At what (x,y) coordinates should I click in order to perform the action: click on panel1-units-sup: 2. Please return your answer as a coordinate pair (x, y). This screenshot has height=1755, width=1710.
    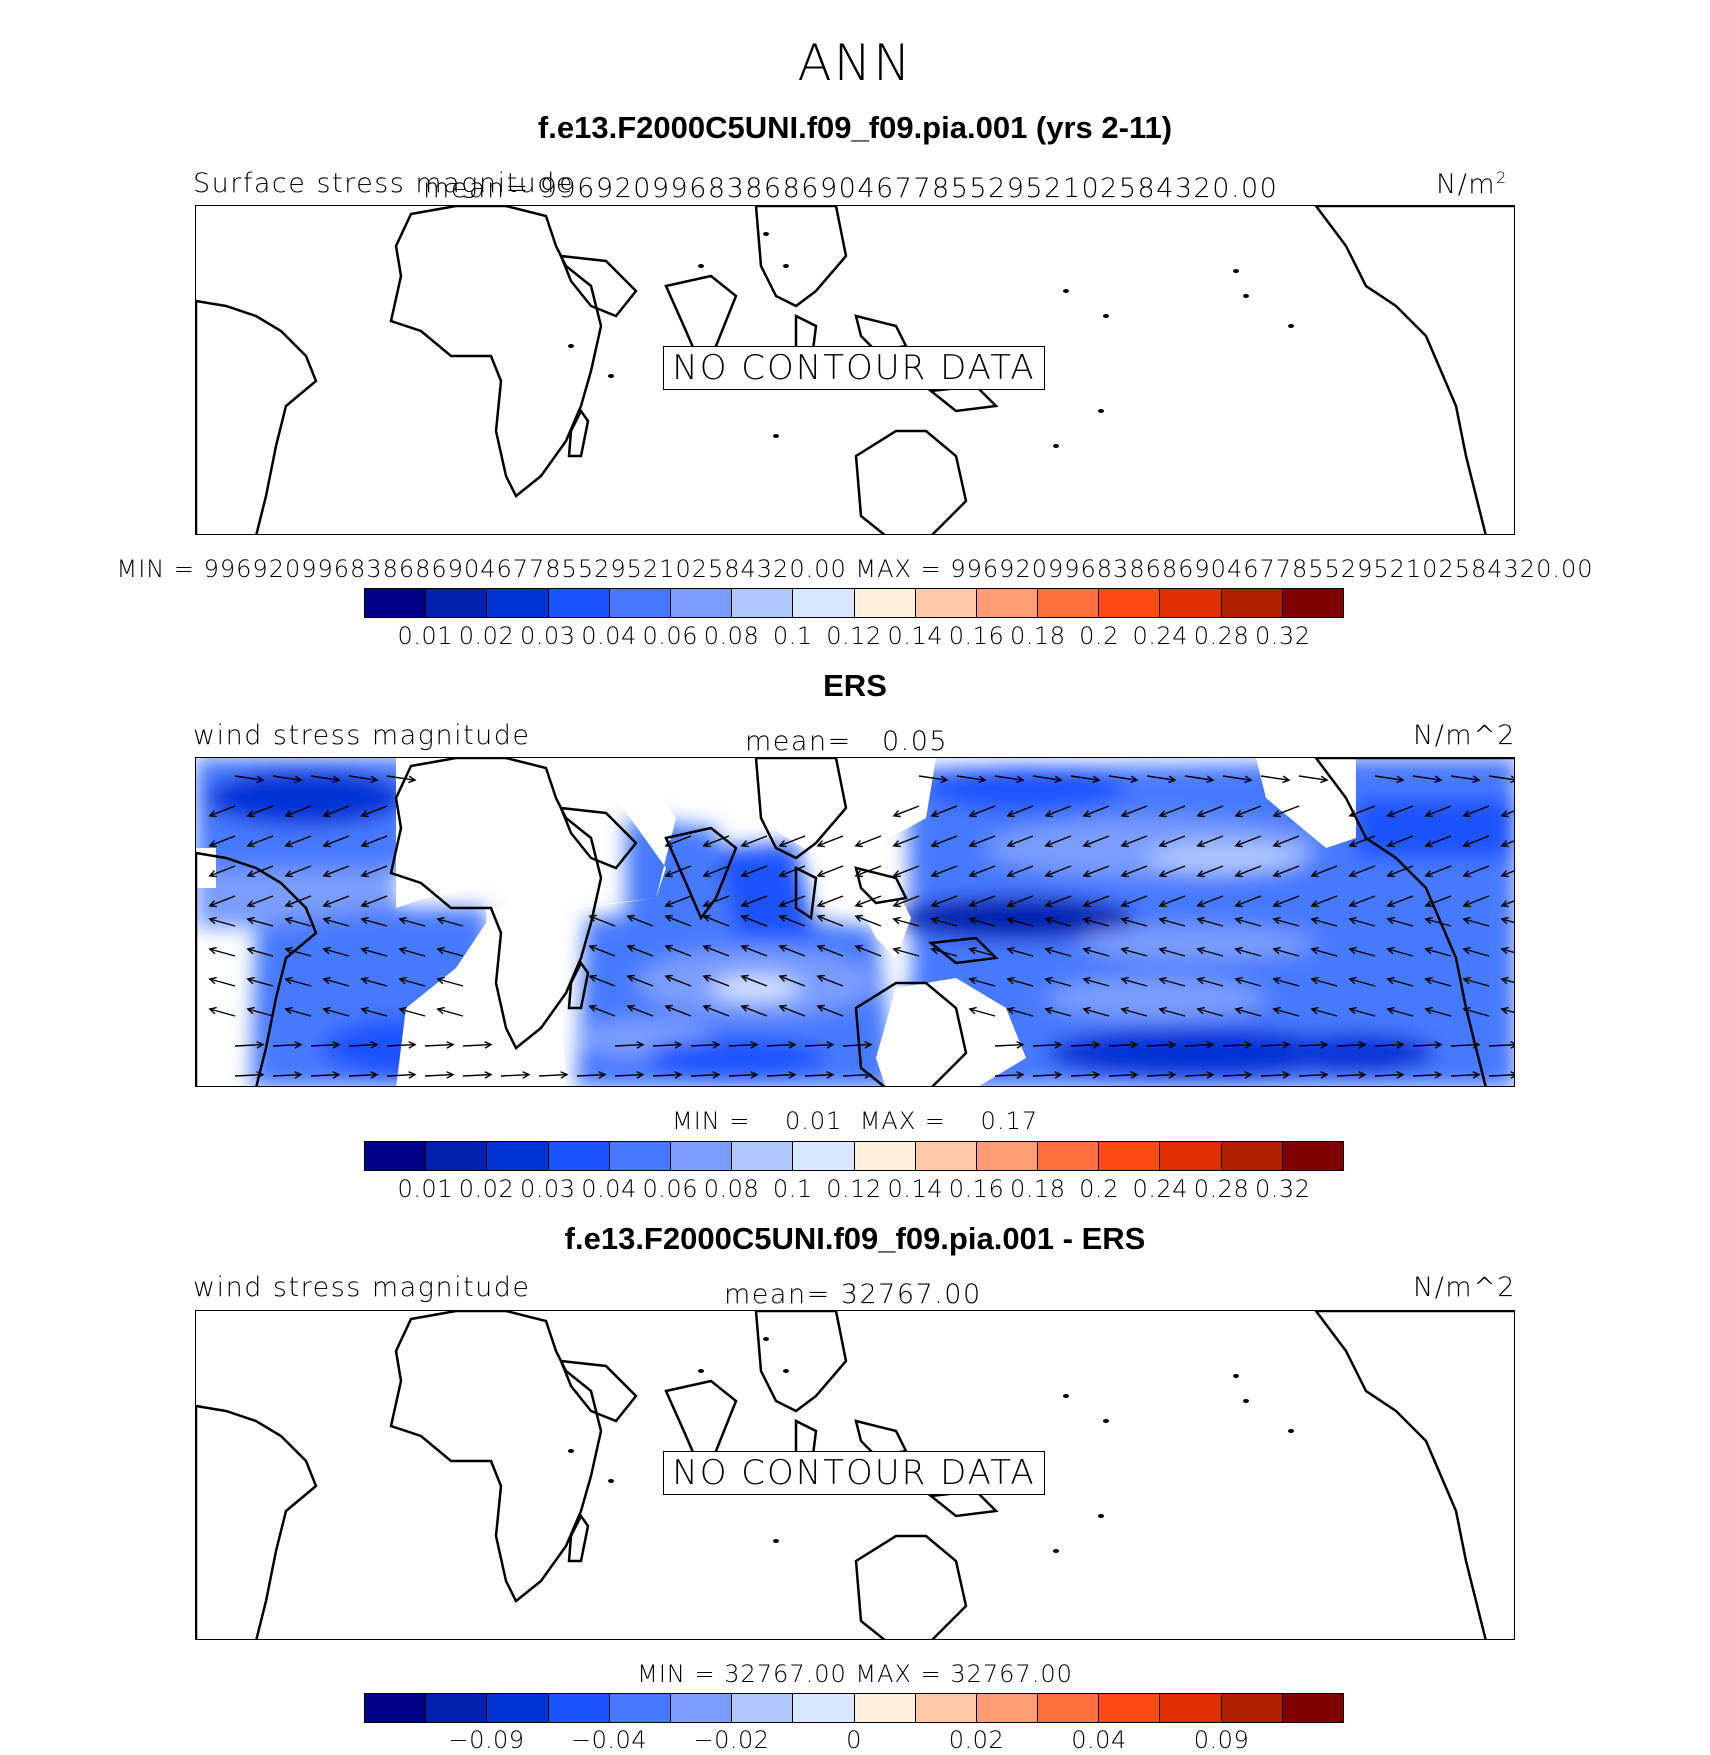
    Looking at the image, I should click on (1502, 177).